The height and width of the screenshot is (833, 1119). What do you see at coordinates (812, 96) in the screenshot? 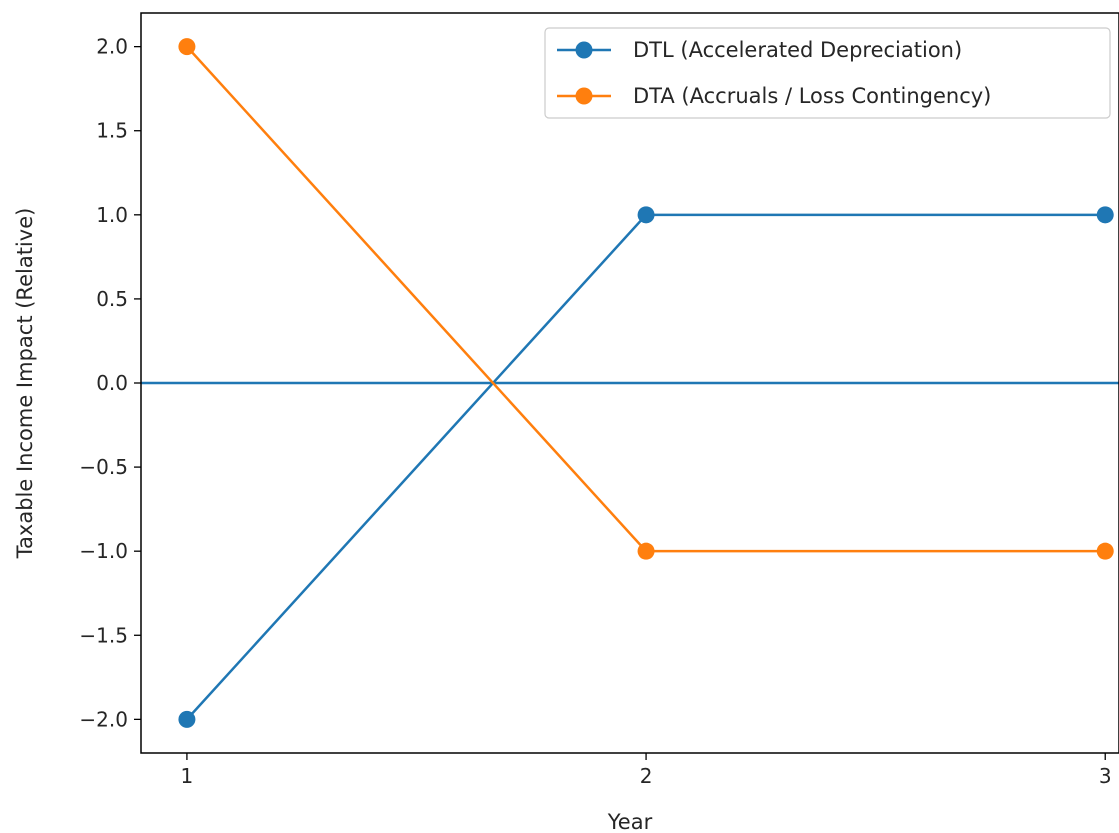
I see `legend-label: DTA (Accruals / Loss Contingency)` at bounding box center [812, 96].